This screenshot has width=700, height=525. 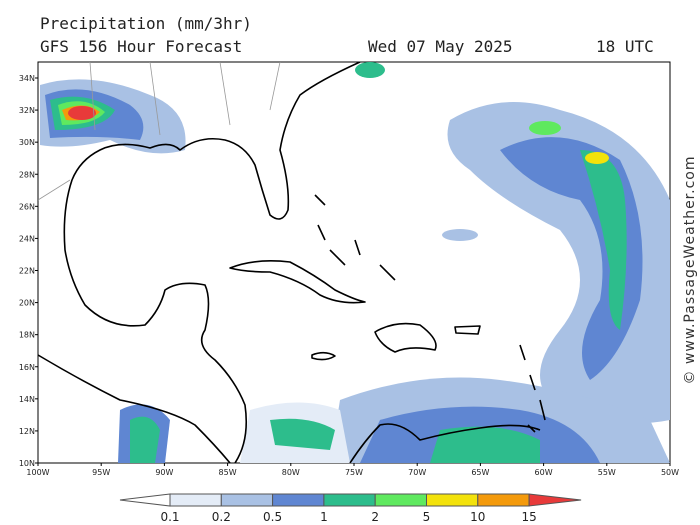 What do you see at coordinates (27, 367) in the screenshot?
I see `latitude-label: 16N` at bounding box center [27, 367].